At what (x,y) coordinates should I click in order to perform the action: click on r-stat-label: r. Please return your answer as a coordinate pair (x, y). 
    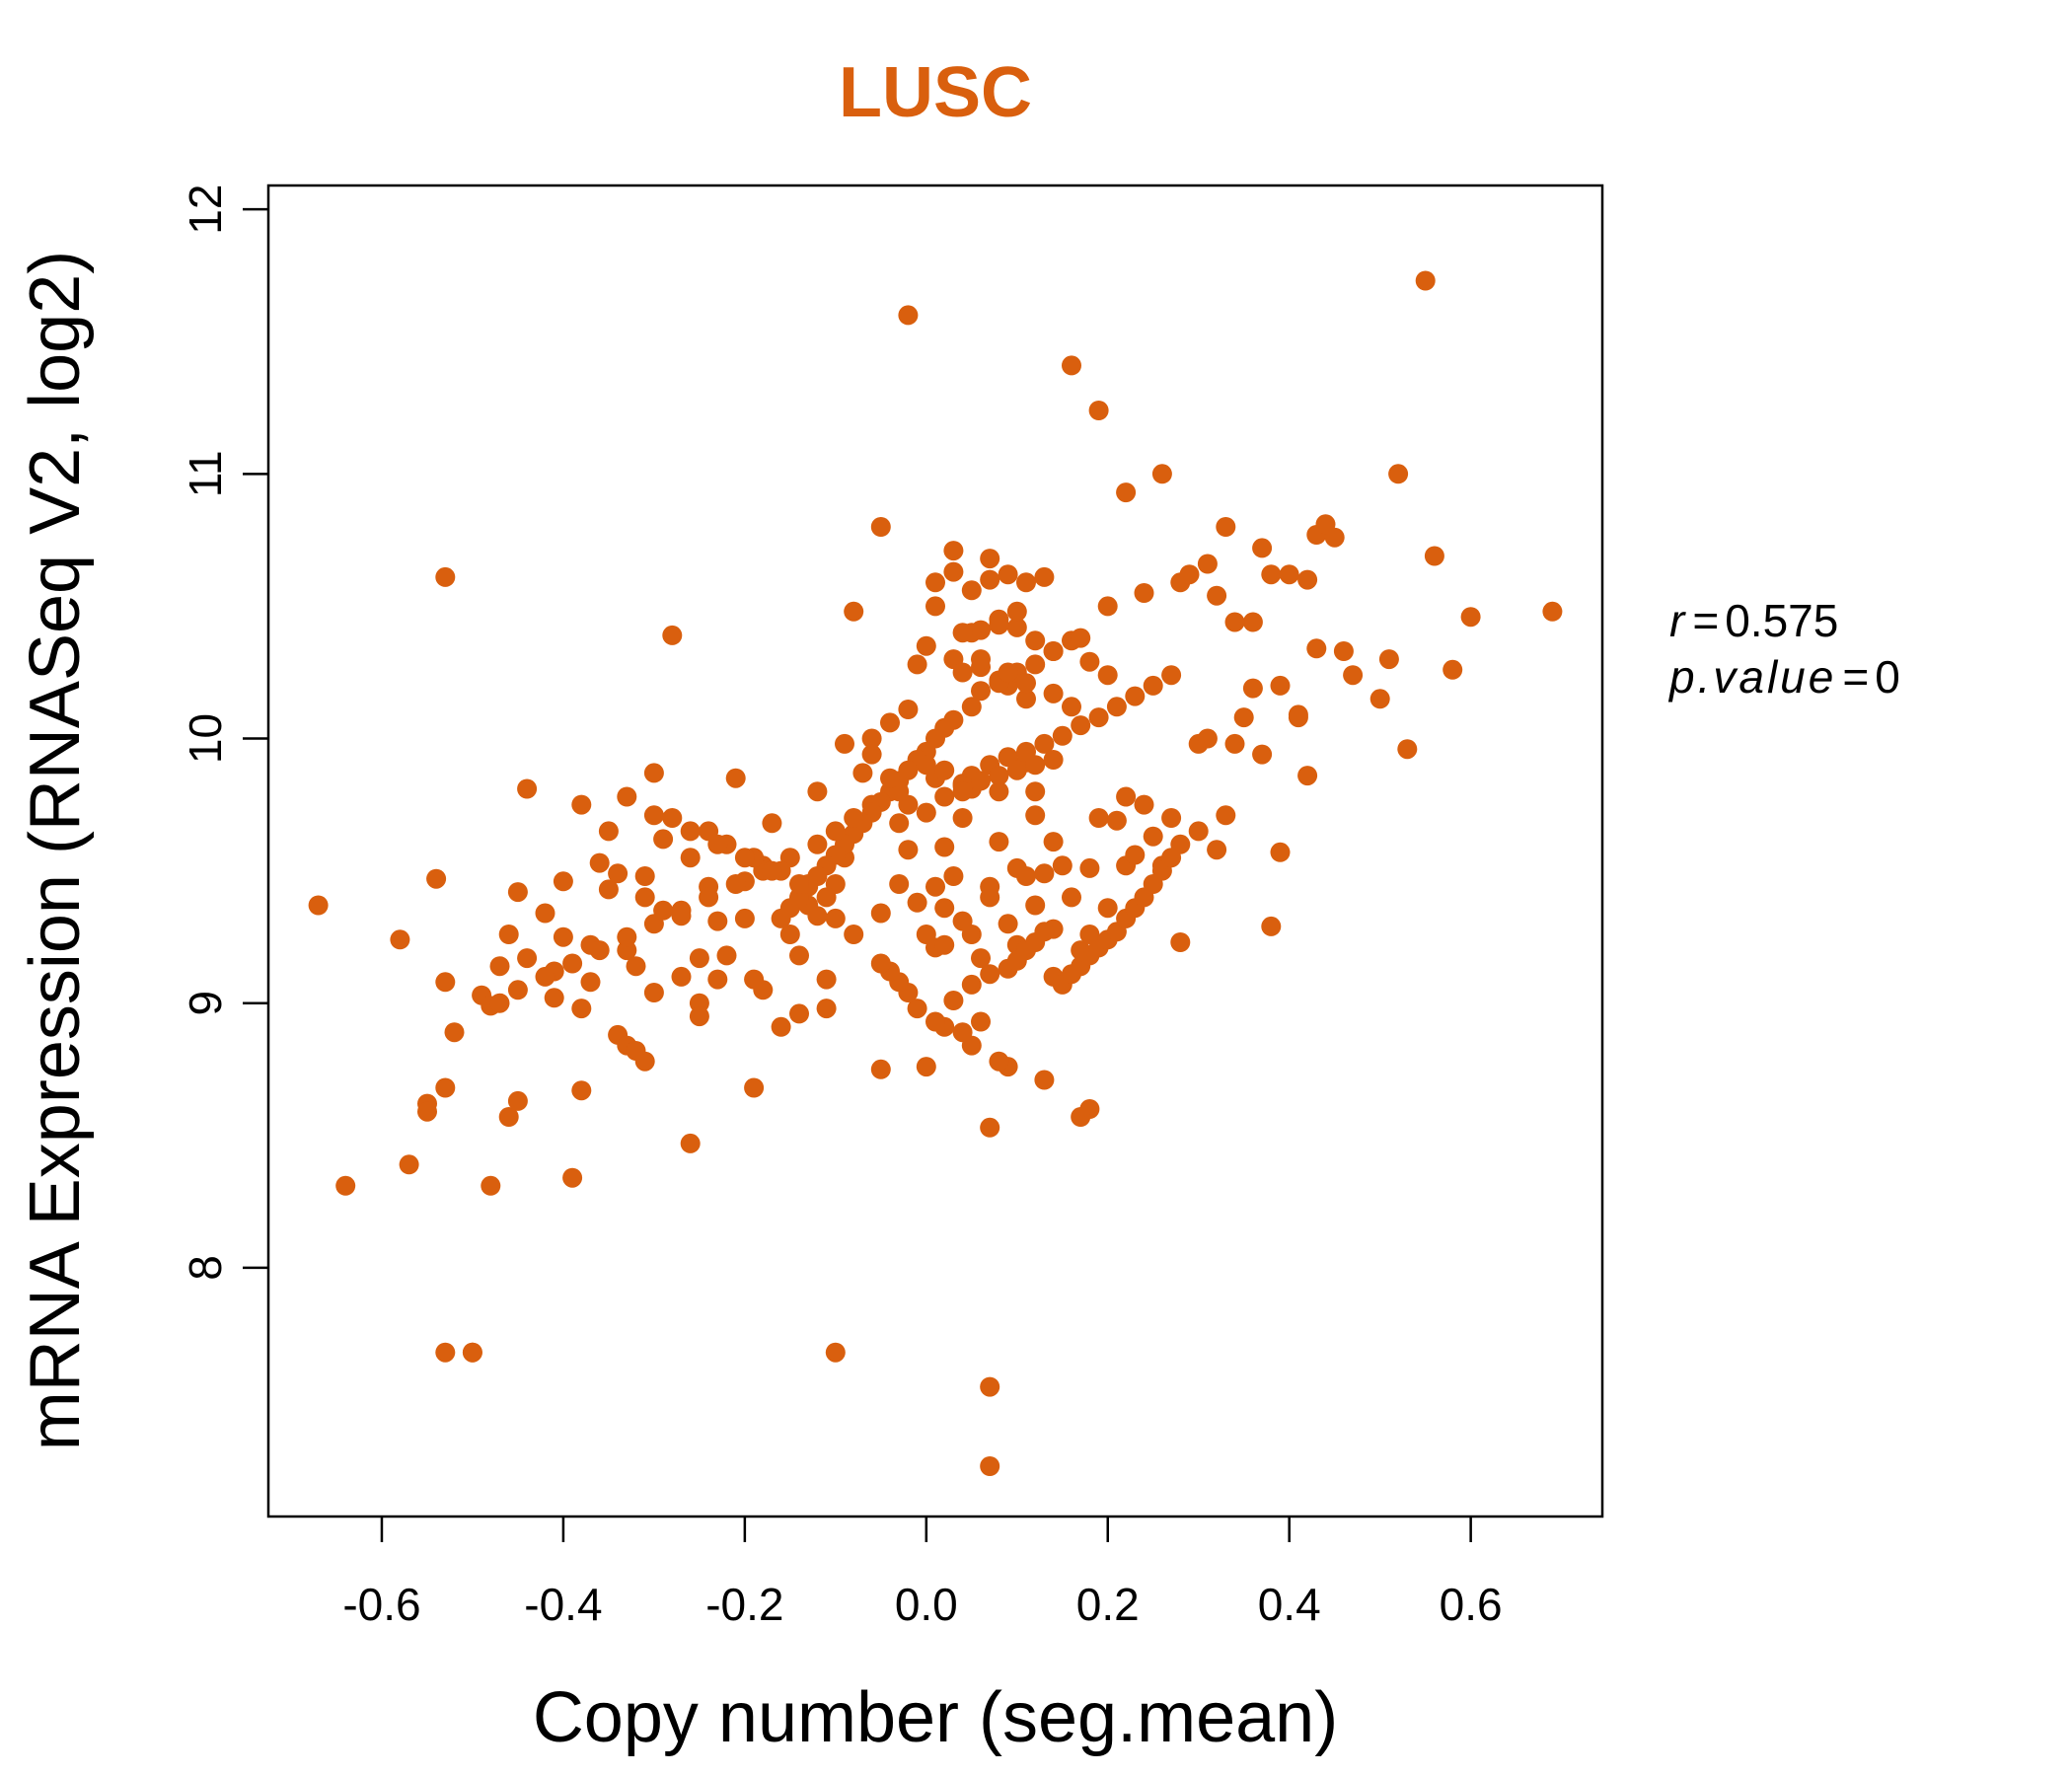
    Looking at the image, I should click on (1677, 621).